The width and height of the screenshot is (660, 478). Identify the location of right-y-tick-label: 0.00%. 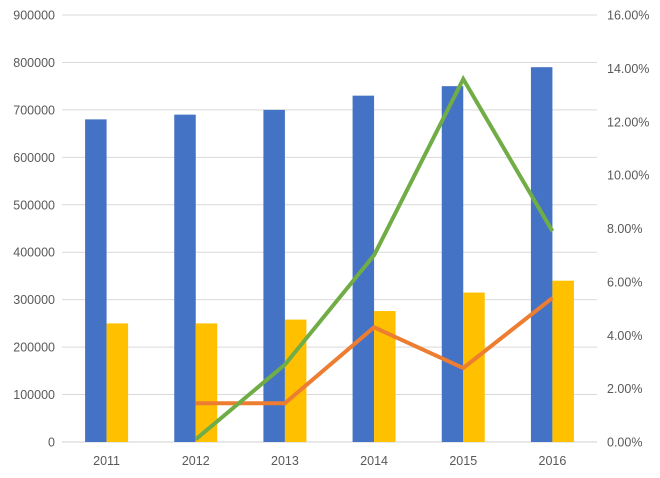
(624, 443).